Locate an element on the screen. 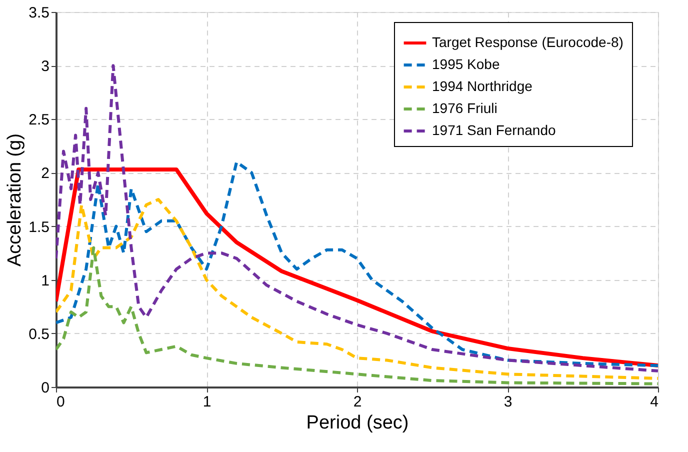  y-tick-label: 1.5 is located at coordinates (39, 227).